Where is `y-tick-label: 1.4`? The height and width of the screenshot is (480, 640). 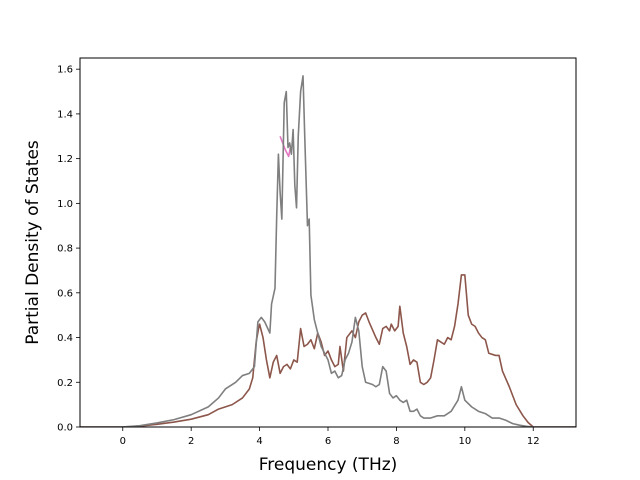
y-tick-label: 1.4 is located at coordinates (65, 114).